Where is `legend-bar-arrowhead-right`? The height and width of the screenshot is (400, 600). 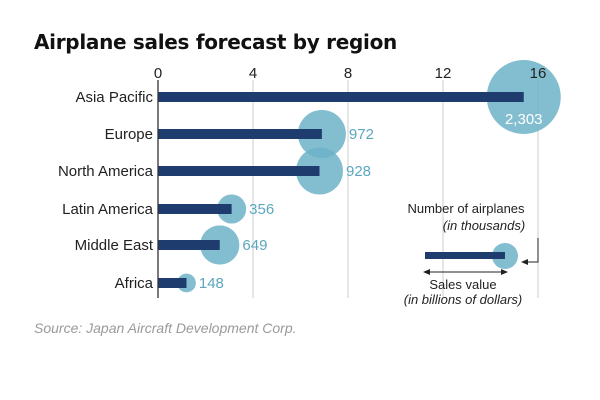
legend-bar-arrowhead-right is located at coordinates (504, 272).